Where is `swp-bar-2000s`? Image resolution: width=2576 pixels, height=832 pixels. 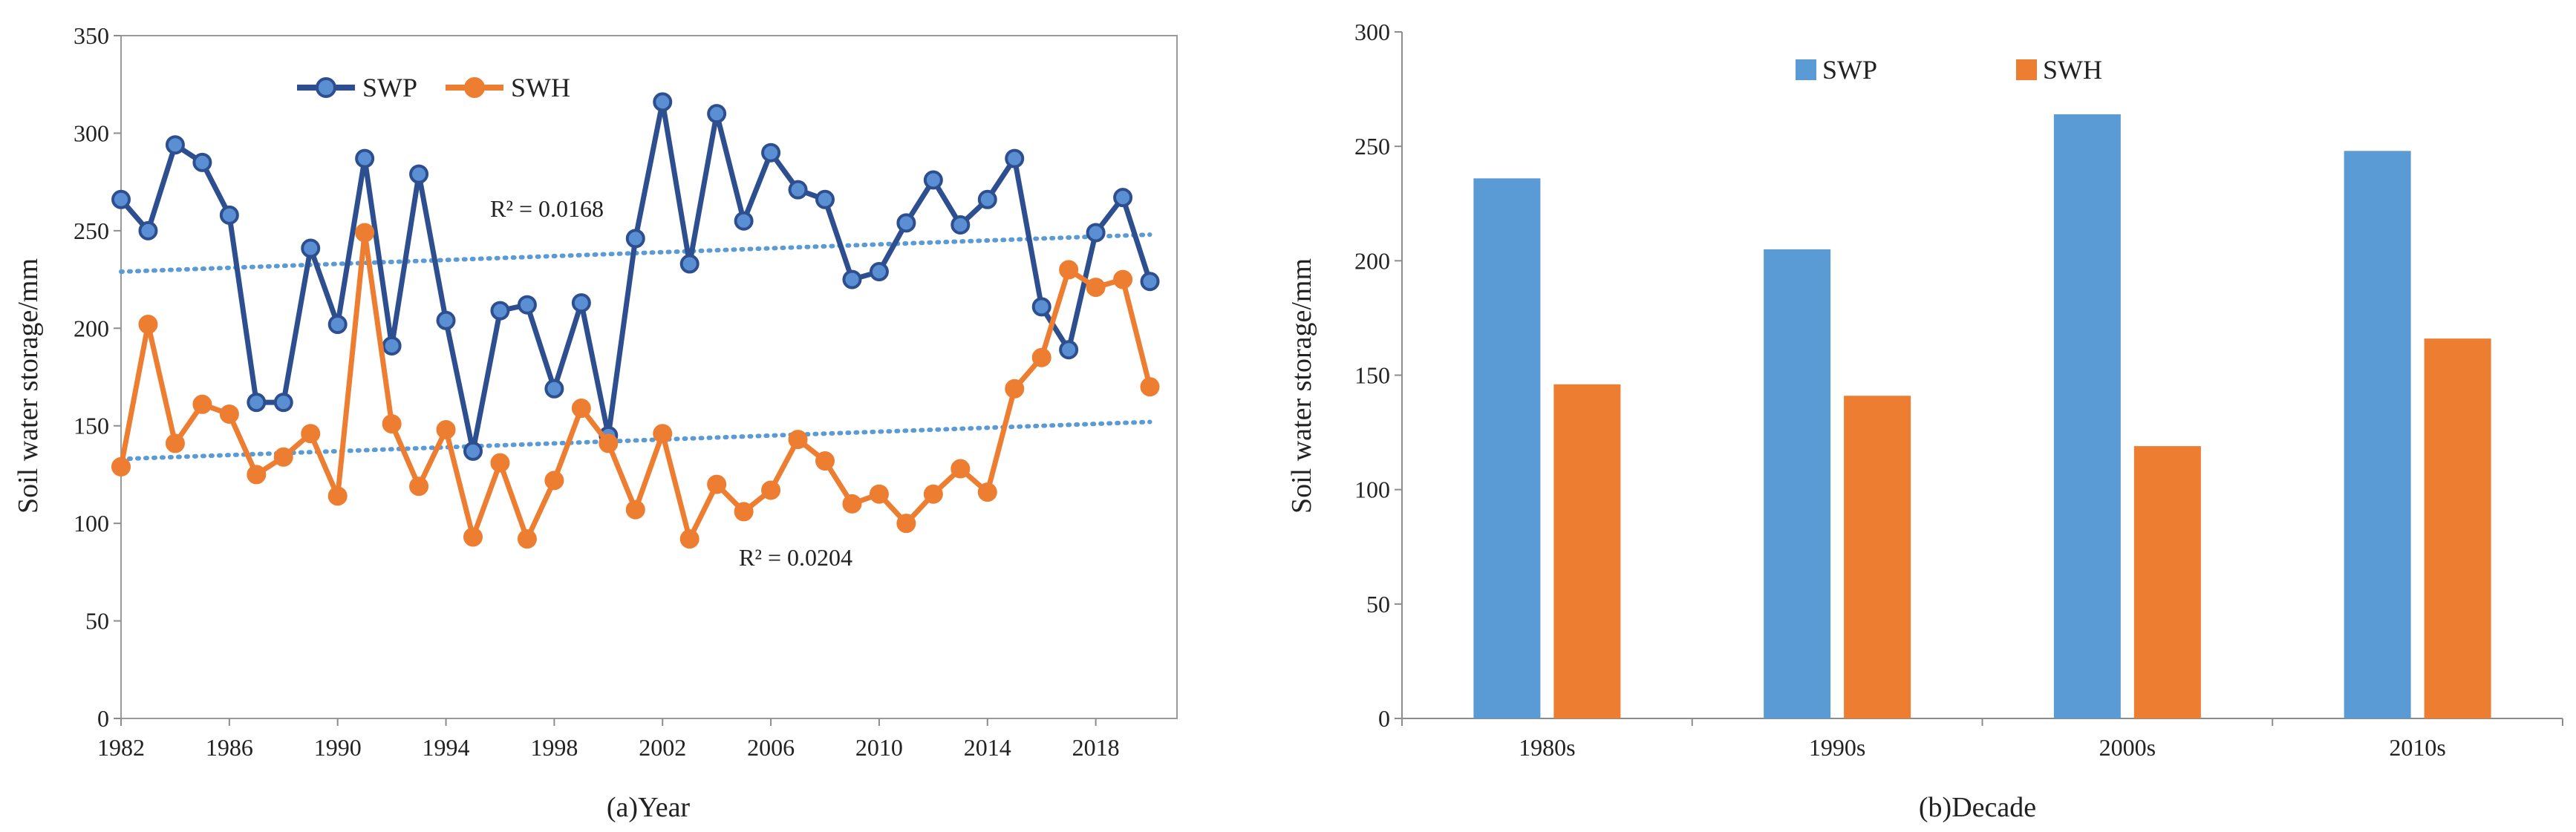 swp-bar-2000s is located at coordinates (2087, 416).